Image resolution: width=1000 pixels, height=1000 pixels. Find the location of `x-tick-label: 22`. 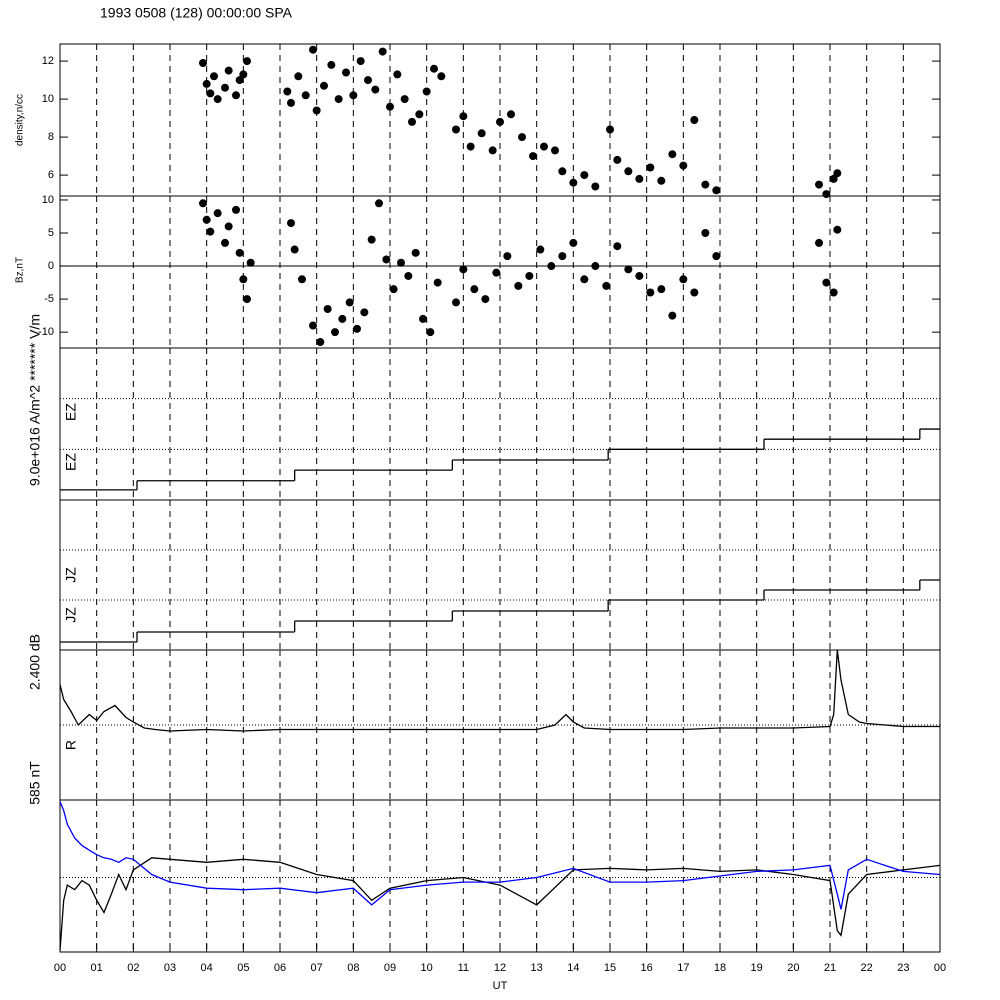

x-tick-label: 22 is located at coordinates (867, 968).